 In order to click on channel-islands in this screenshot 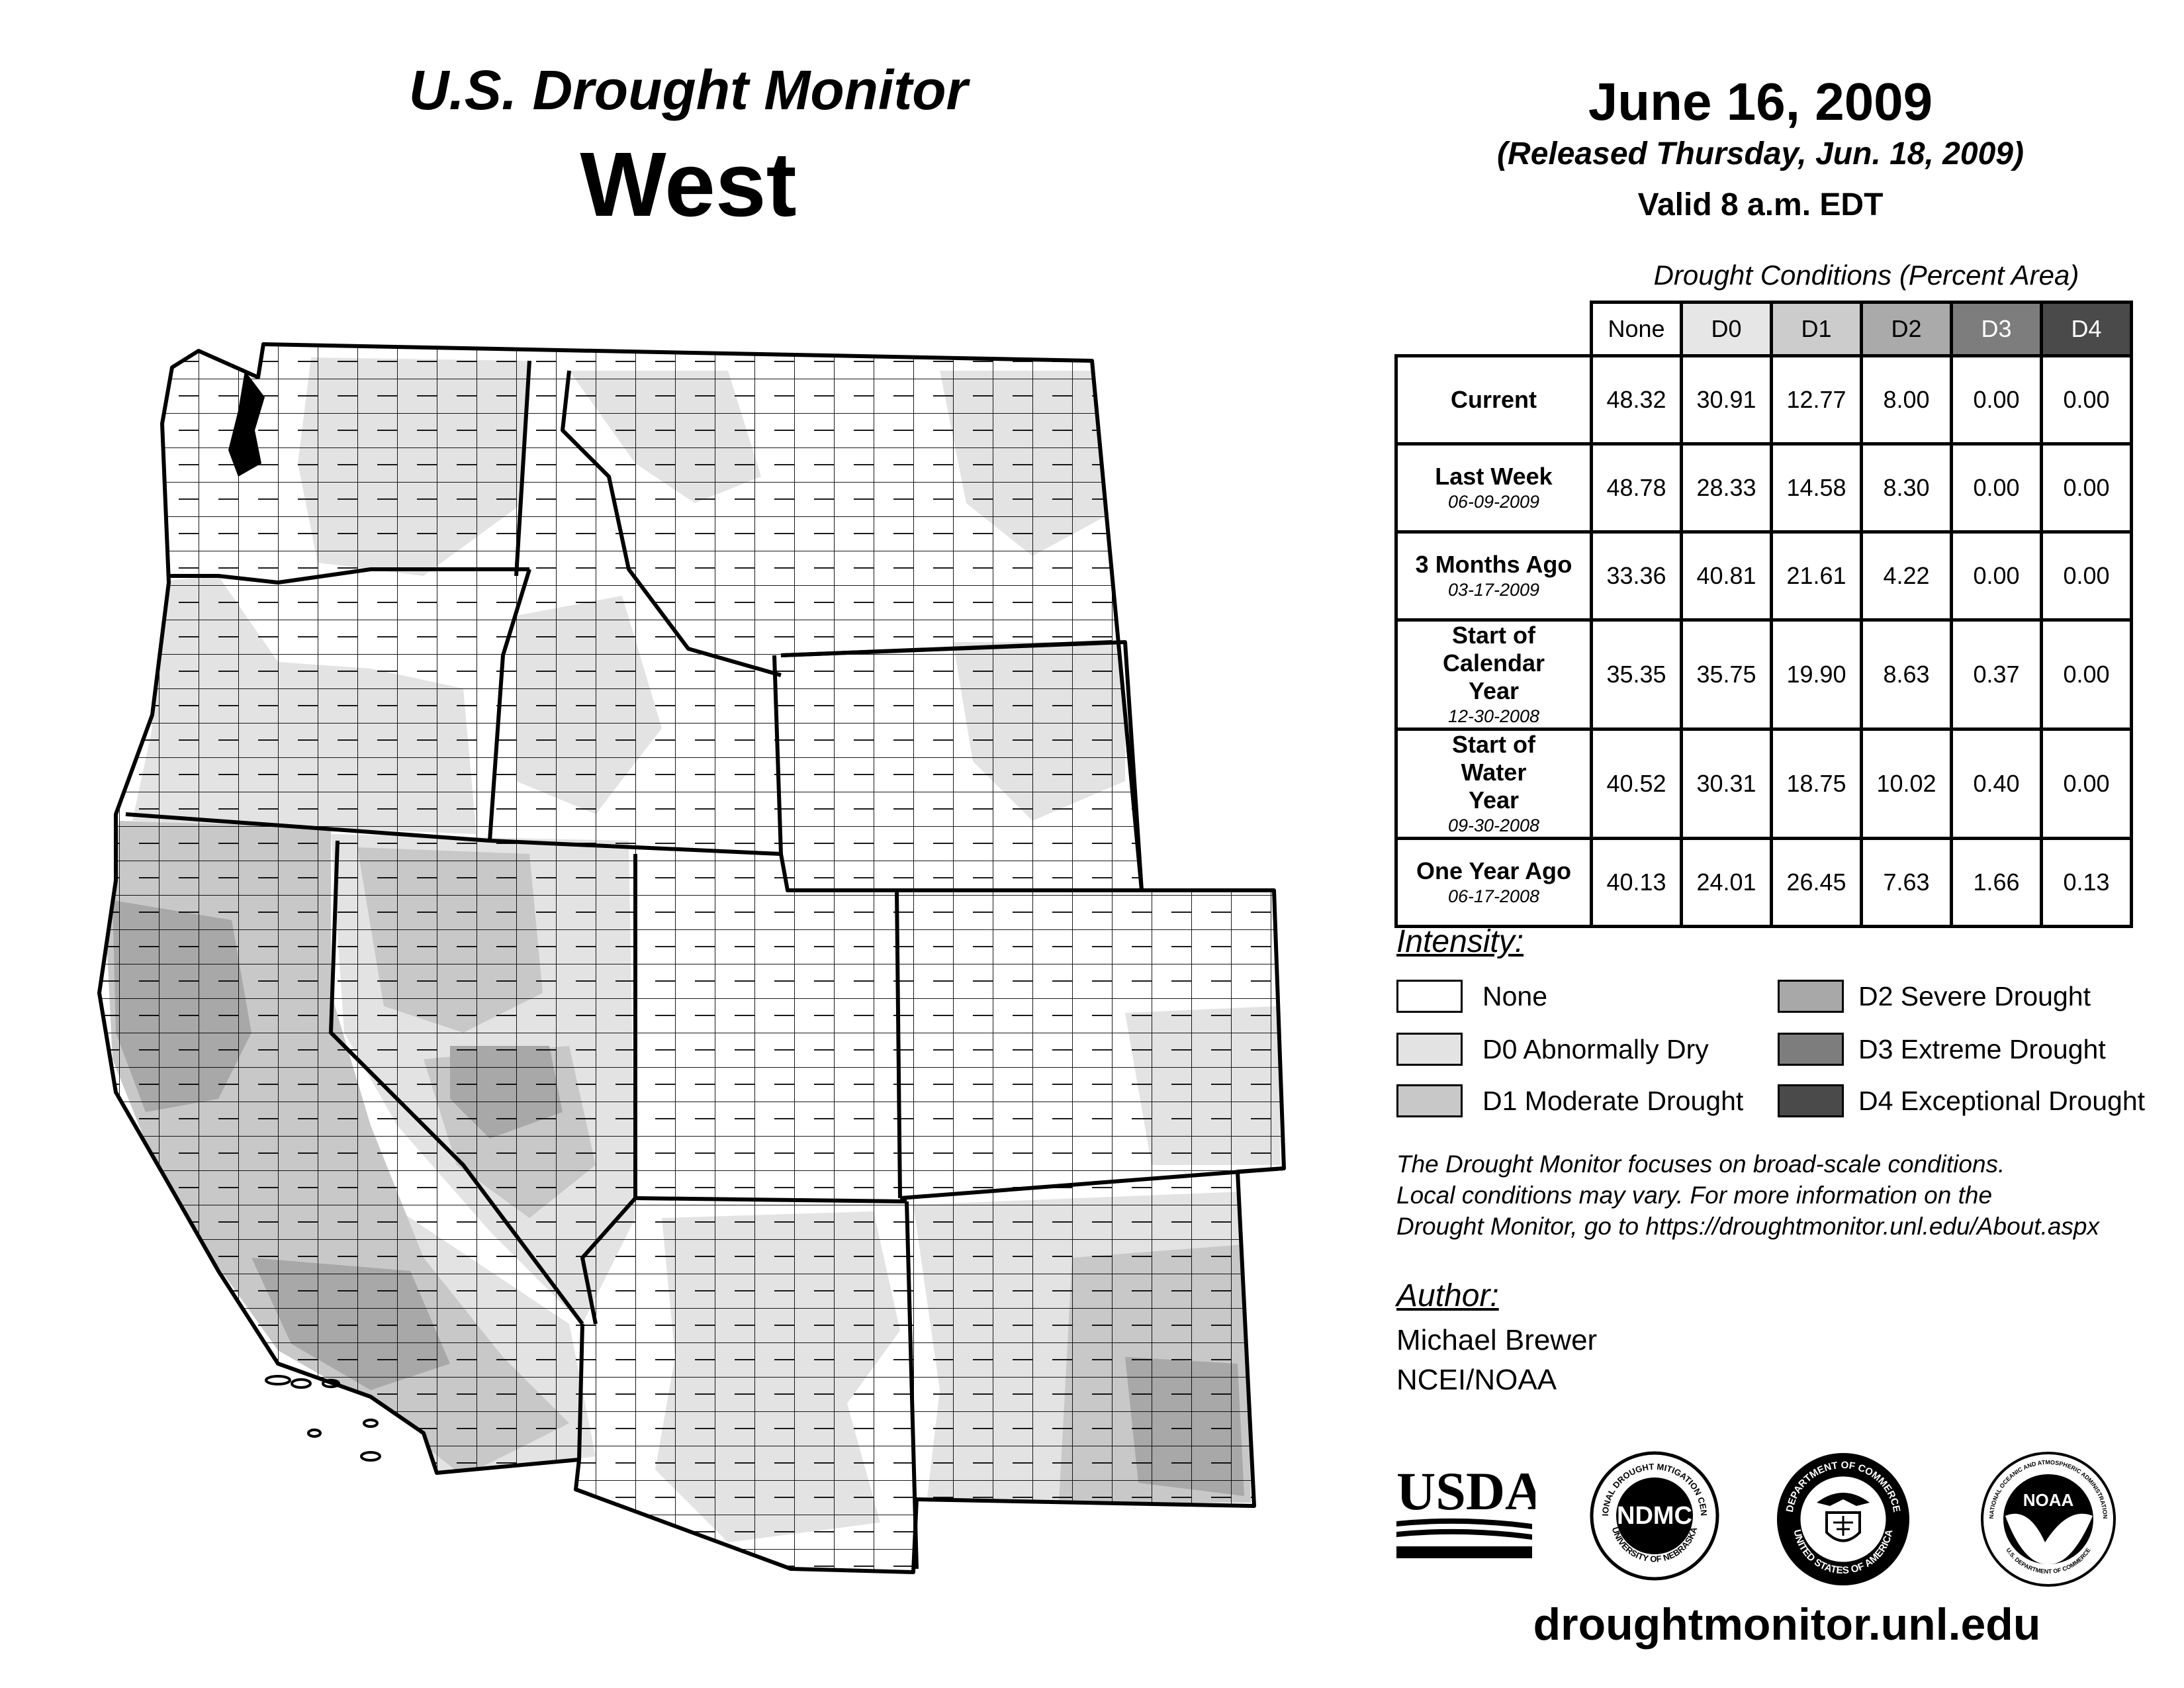, I will do `click(323, 1418)`.